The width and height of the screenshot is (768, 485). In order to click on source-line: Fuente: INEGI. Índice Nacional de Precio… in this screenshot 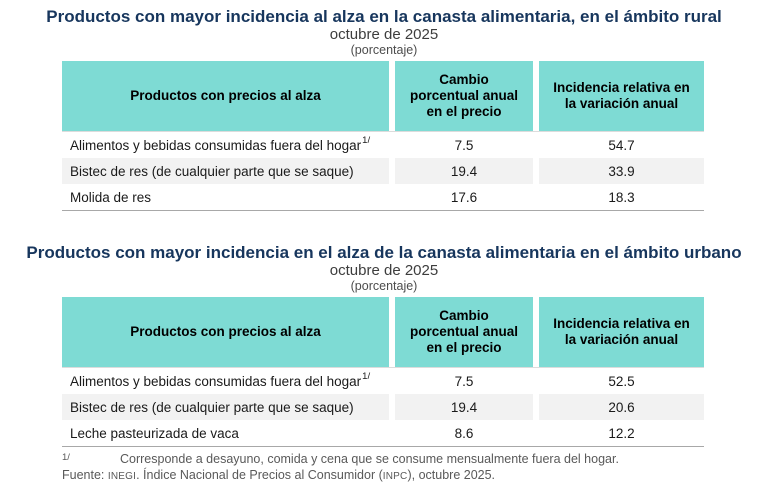, I will do `click(415, 476)`.